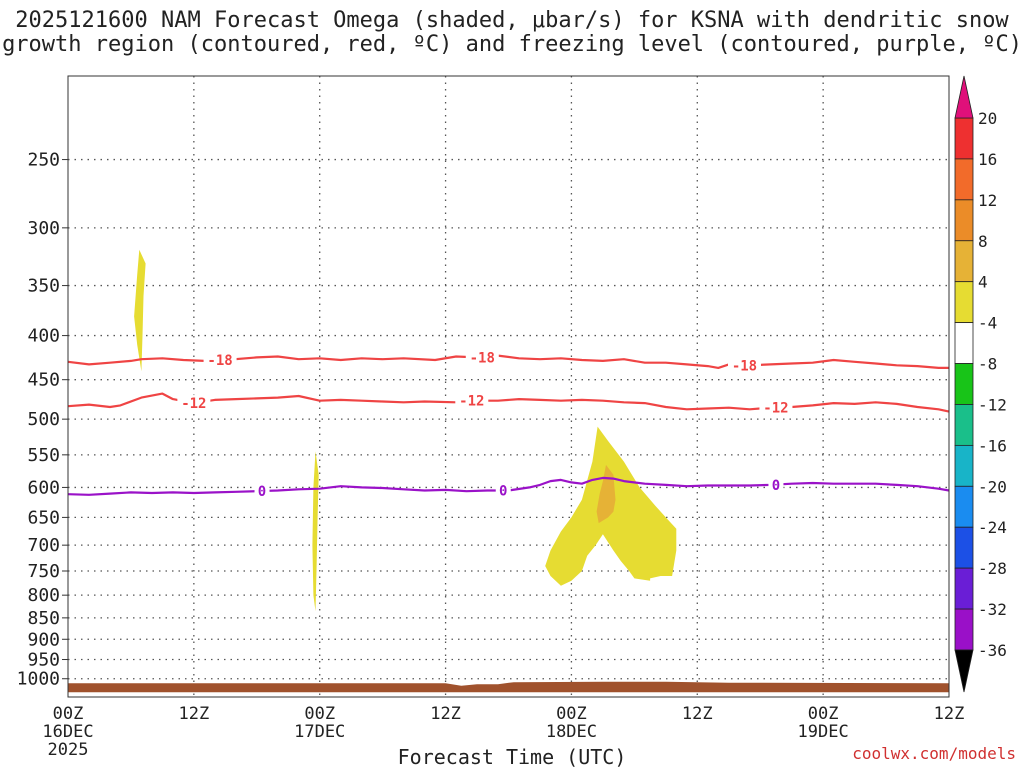 The width and height of the screenshot is (1024, 769). Describe the element at coordinates (67, 732) in the screenshot. I see `x-tick-label: 16DEC` at that location.